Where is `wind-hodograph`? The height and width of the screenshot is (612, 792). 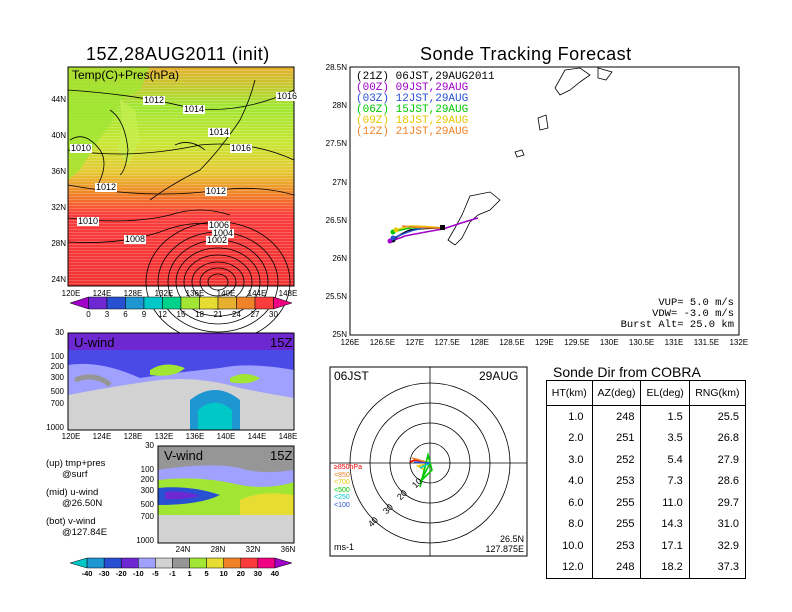 wind-hodograph is located at coordinates (421, 469).